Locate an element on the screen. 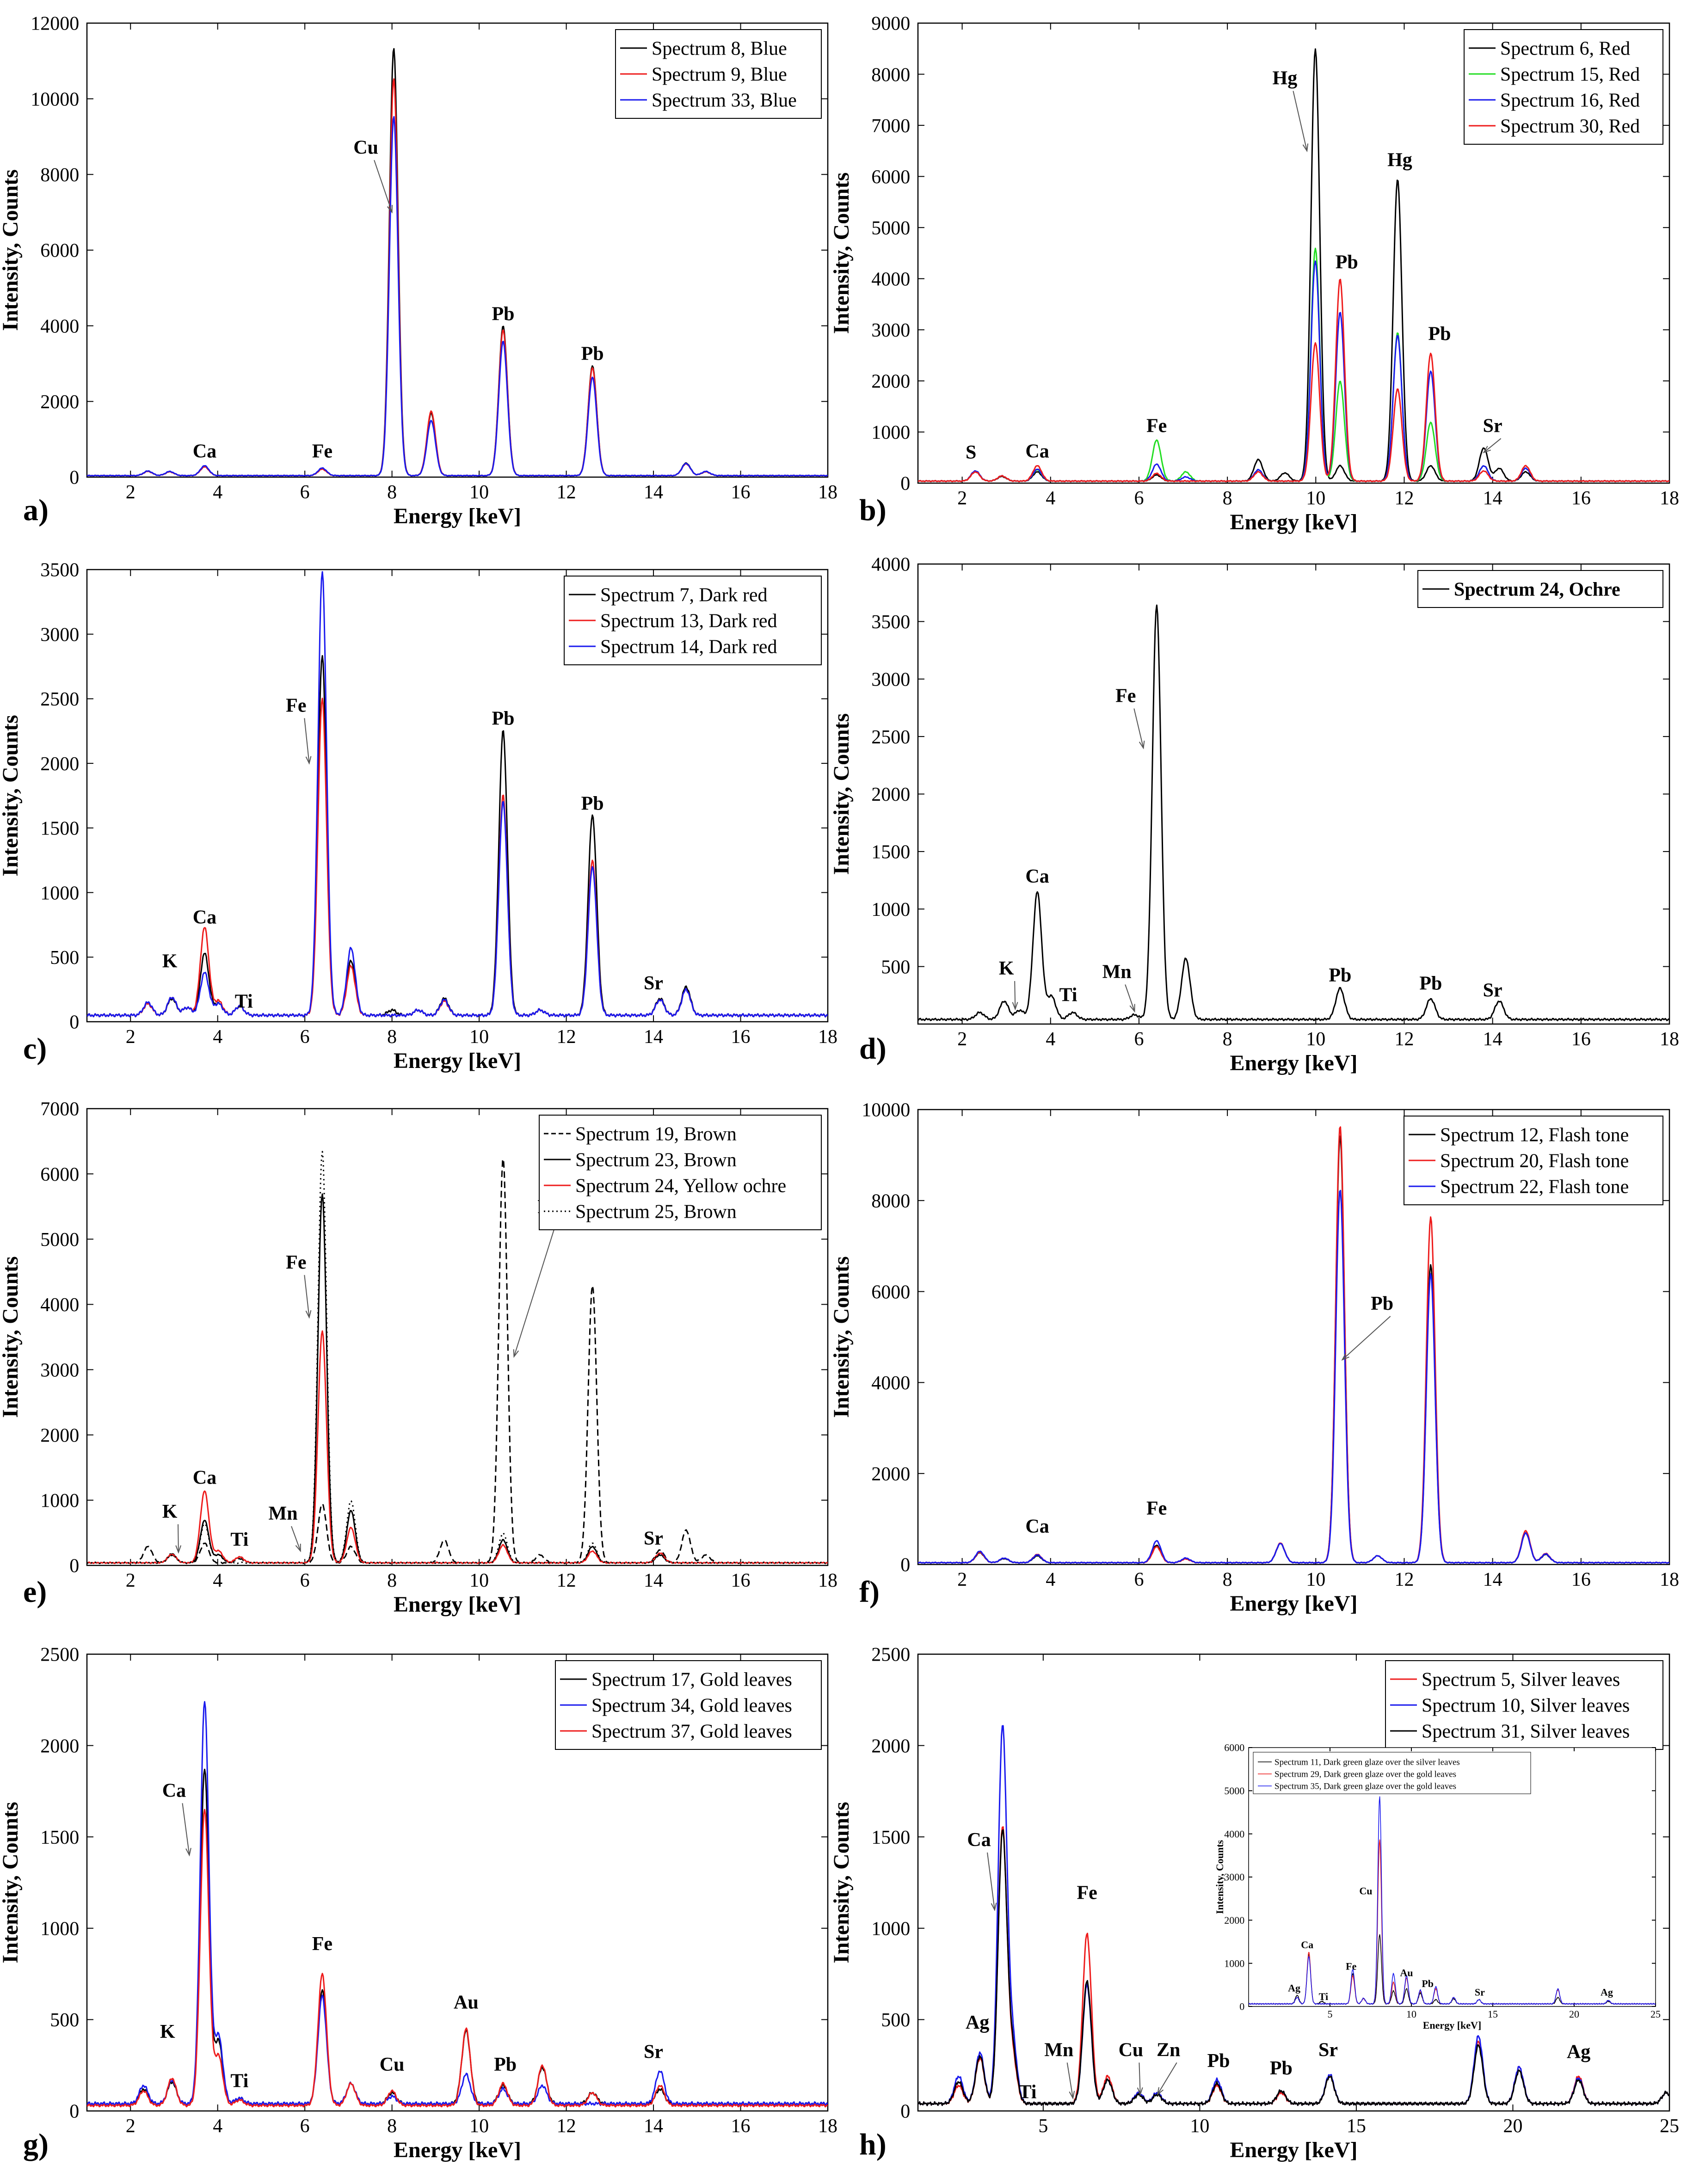 The width and height of the screenshot is (1687, 2184). legend-entry: Spectrum 17, Gold leaves is located at coordinates (691, 1680).